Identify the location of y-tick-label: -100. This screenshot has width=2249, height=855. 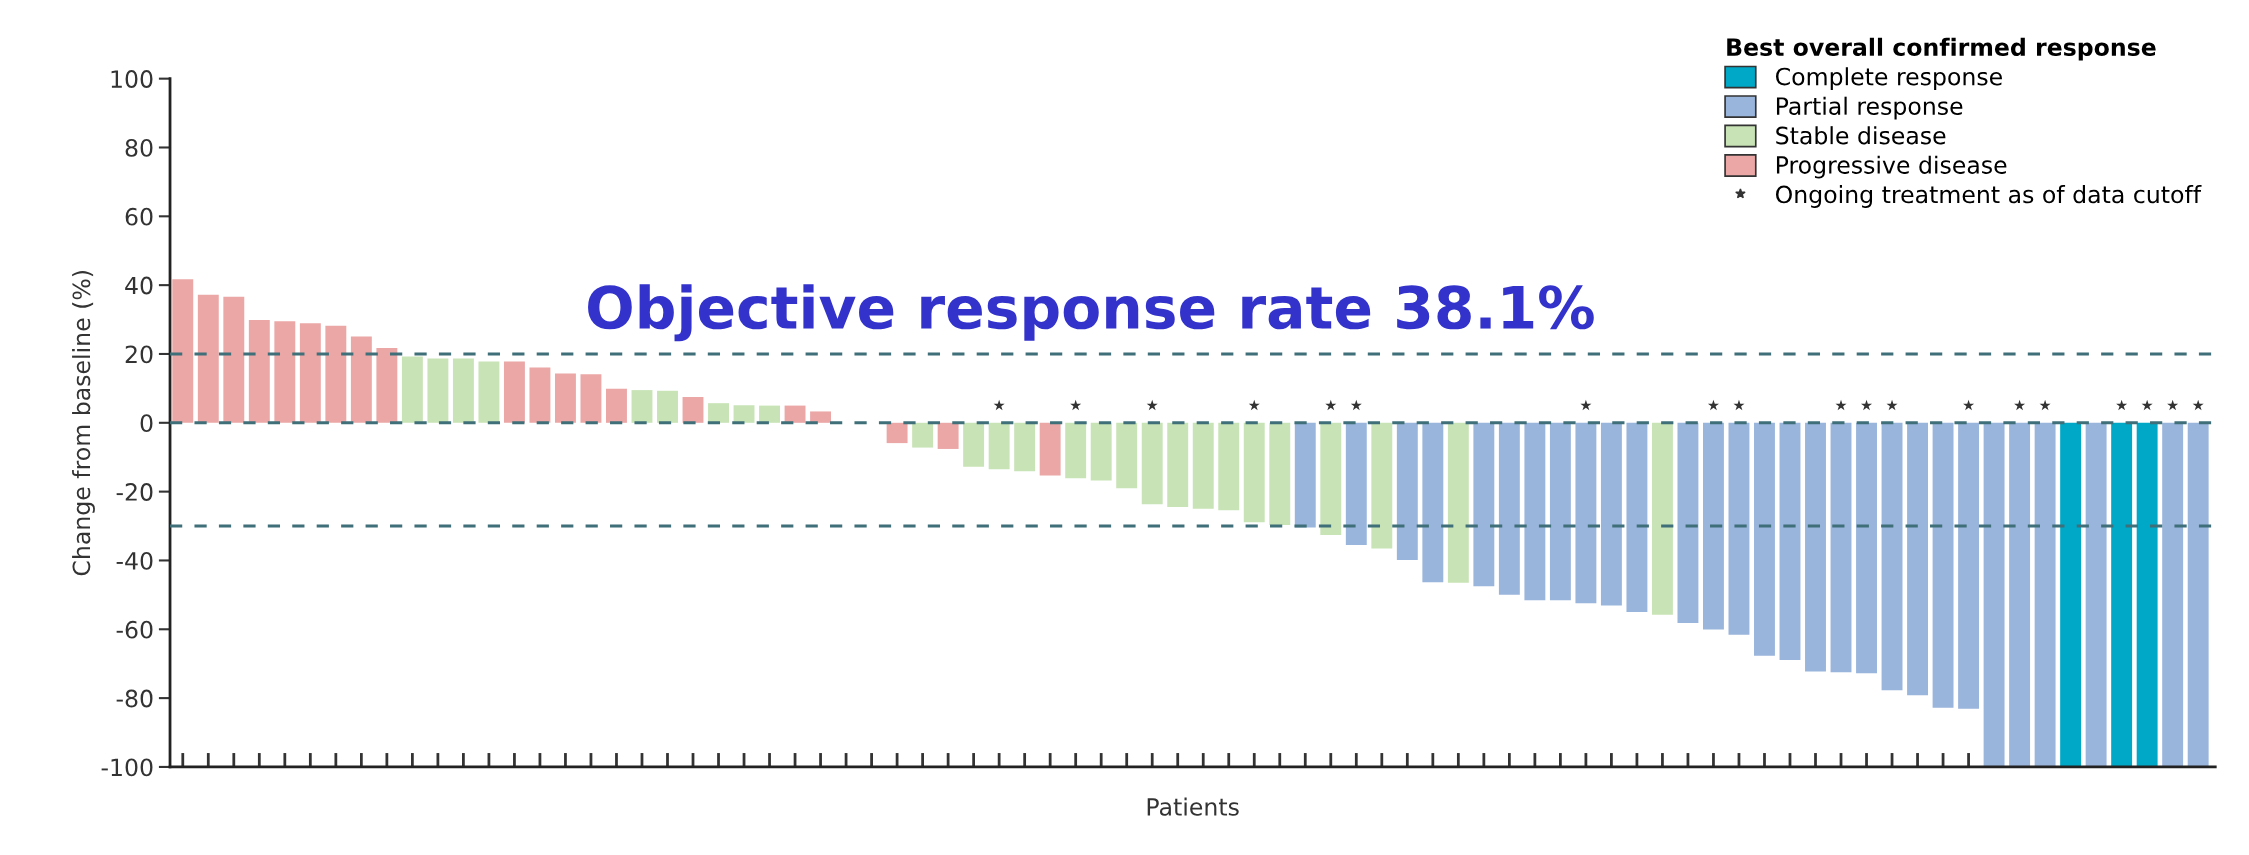
(127, 767).